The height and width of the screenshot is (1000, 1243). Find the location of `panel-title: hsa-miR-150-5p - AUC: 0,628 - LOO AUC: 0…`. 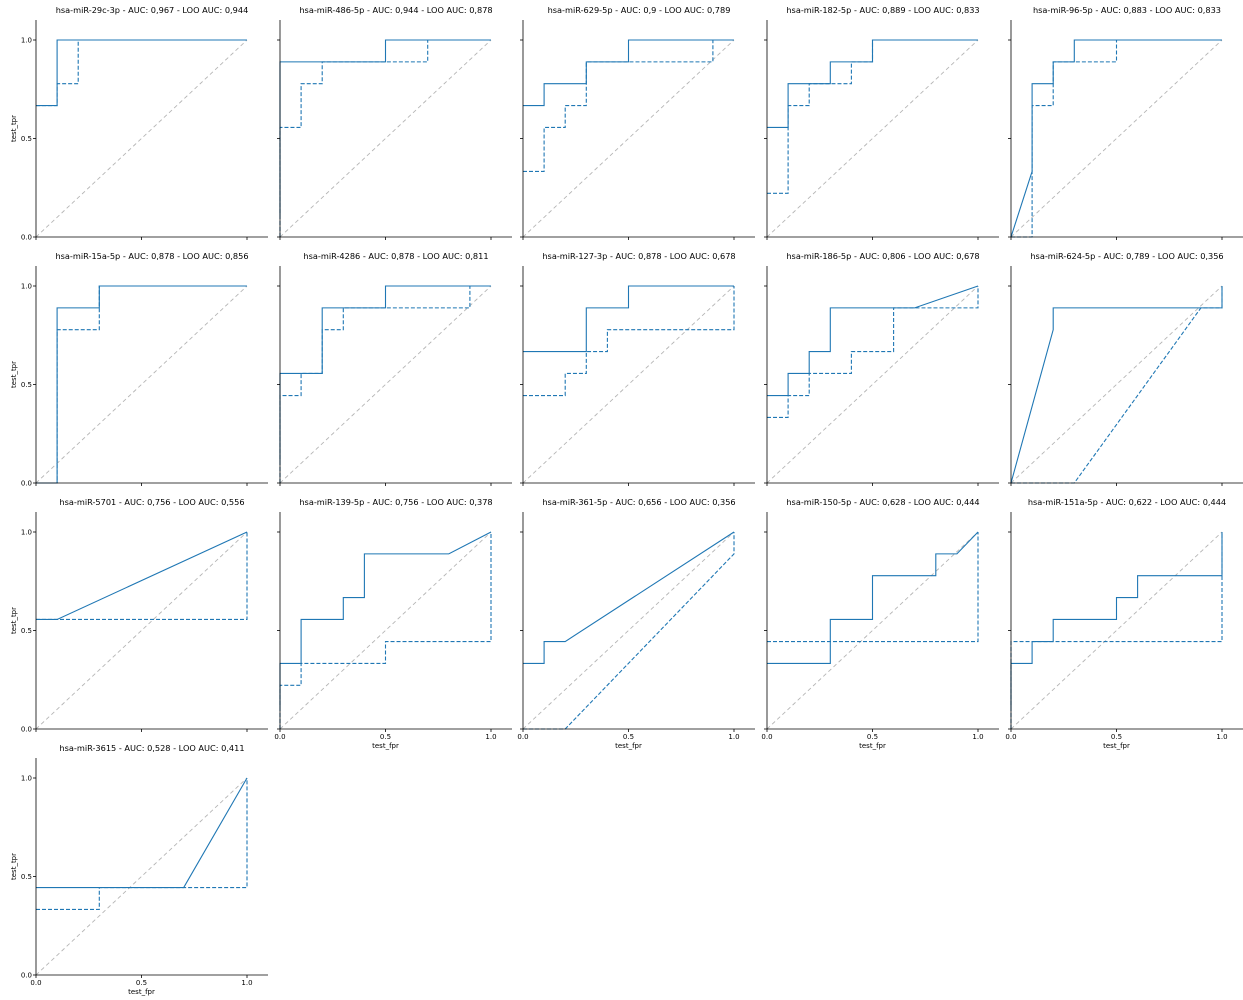

panel-title: hsa-miR-150-5p - AUC: 0,628 - LOO AUC: 0… is located at coordinates (882, 502).